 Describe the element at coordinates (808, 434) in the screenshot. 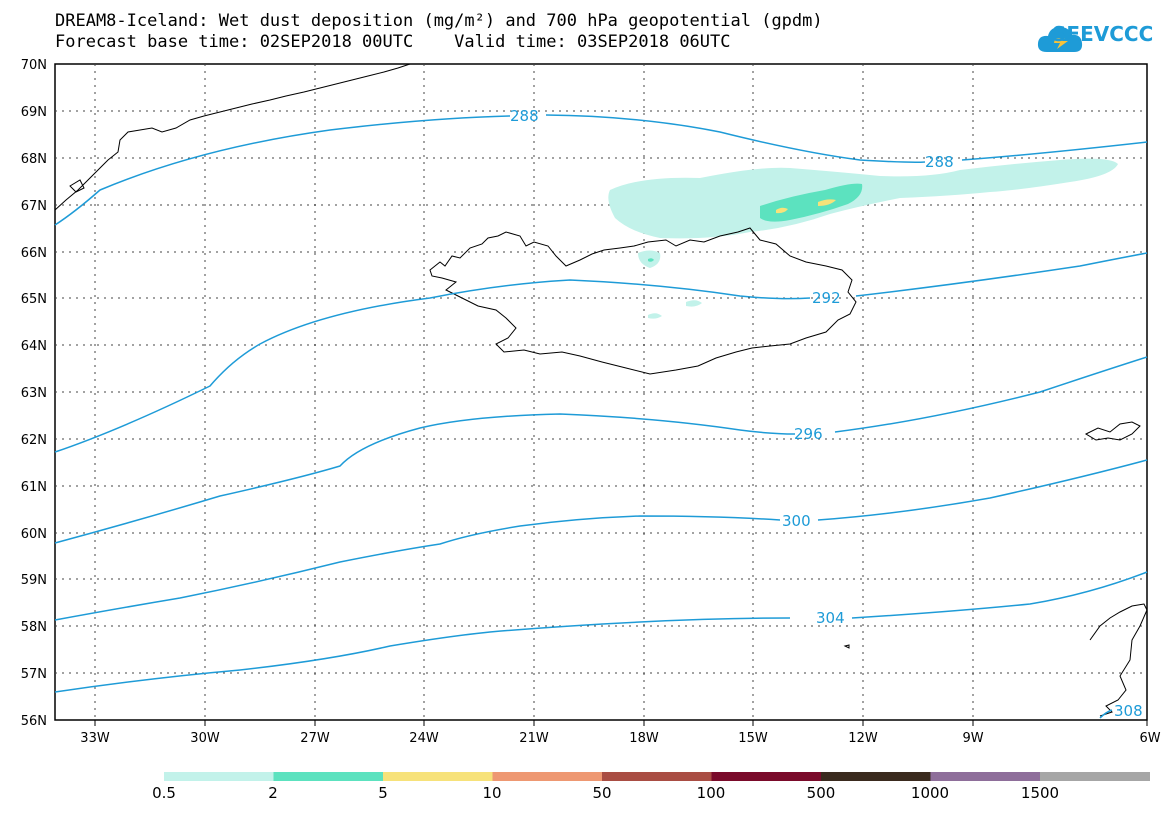

I see `contour-label: 296` at that location.